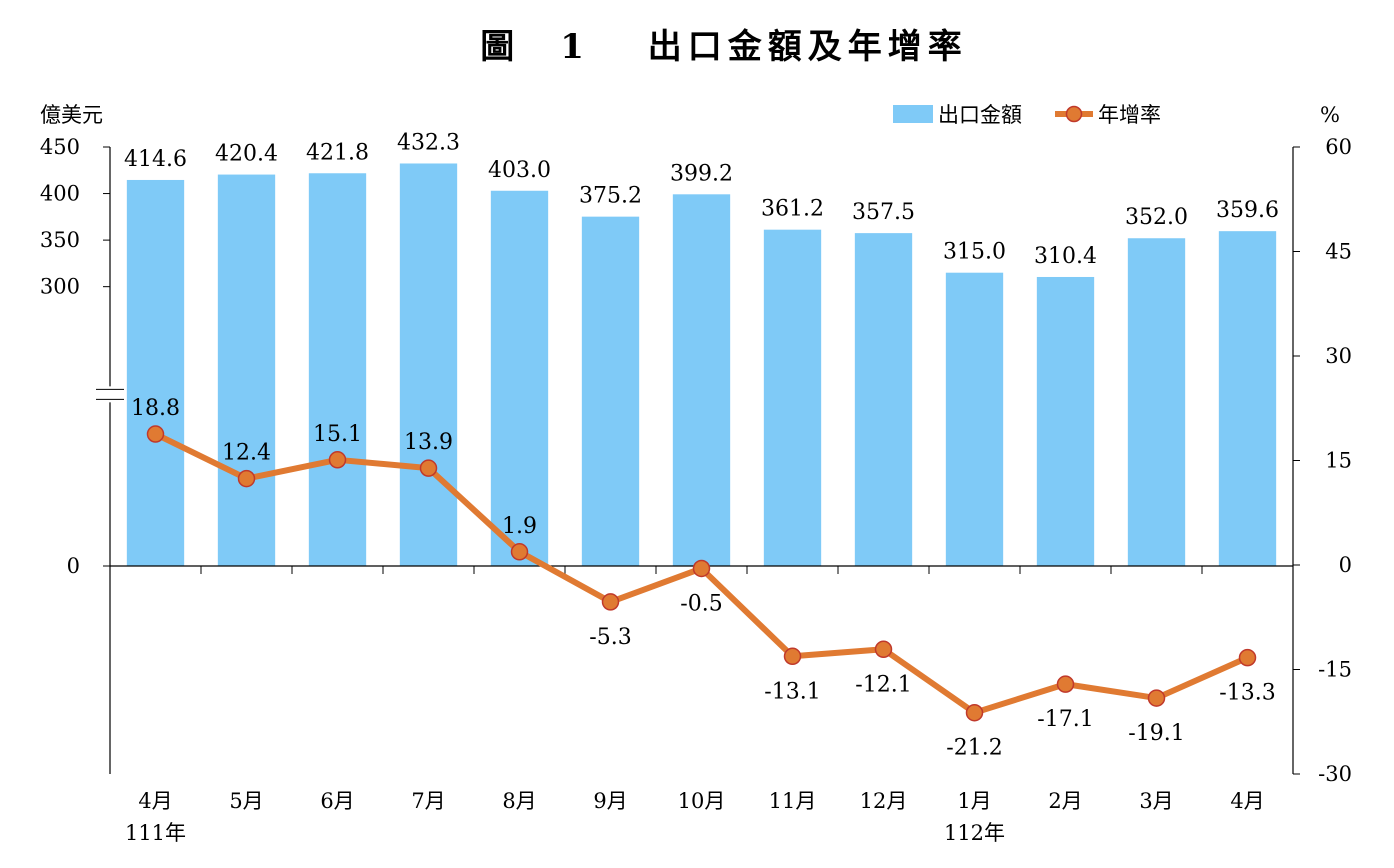 The image size is (1394, 868). I want to click on legend-bar-swatch, so click(913, 114).